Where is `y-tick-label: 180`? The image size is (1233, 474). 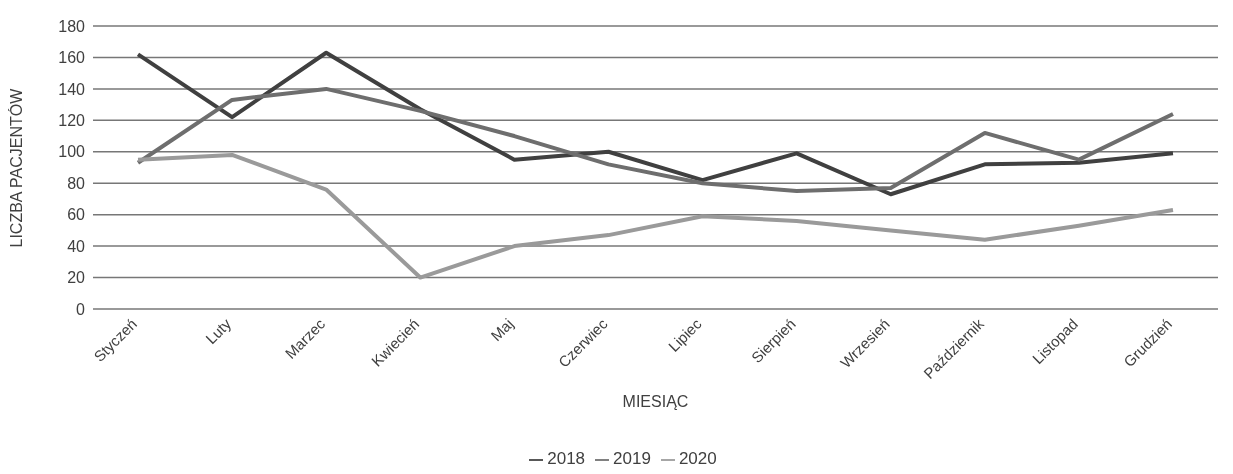
y-tick-label: 180 is located at coordinates (72, 26).